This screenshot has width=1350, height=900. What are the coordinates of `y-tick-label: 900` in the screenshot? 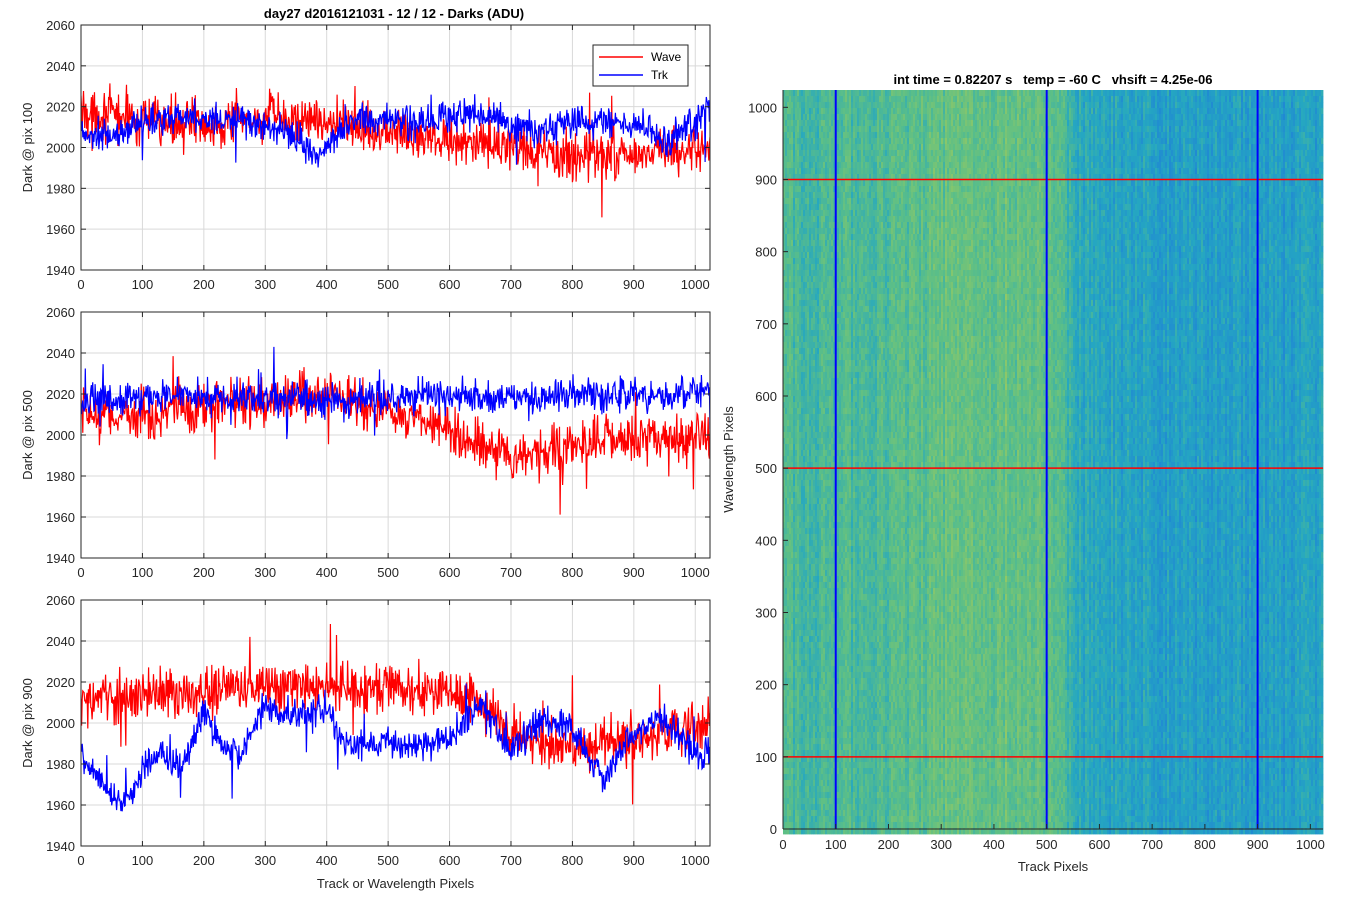 It's located at (766, 179).